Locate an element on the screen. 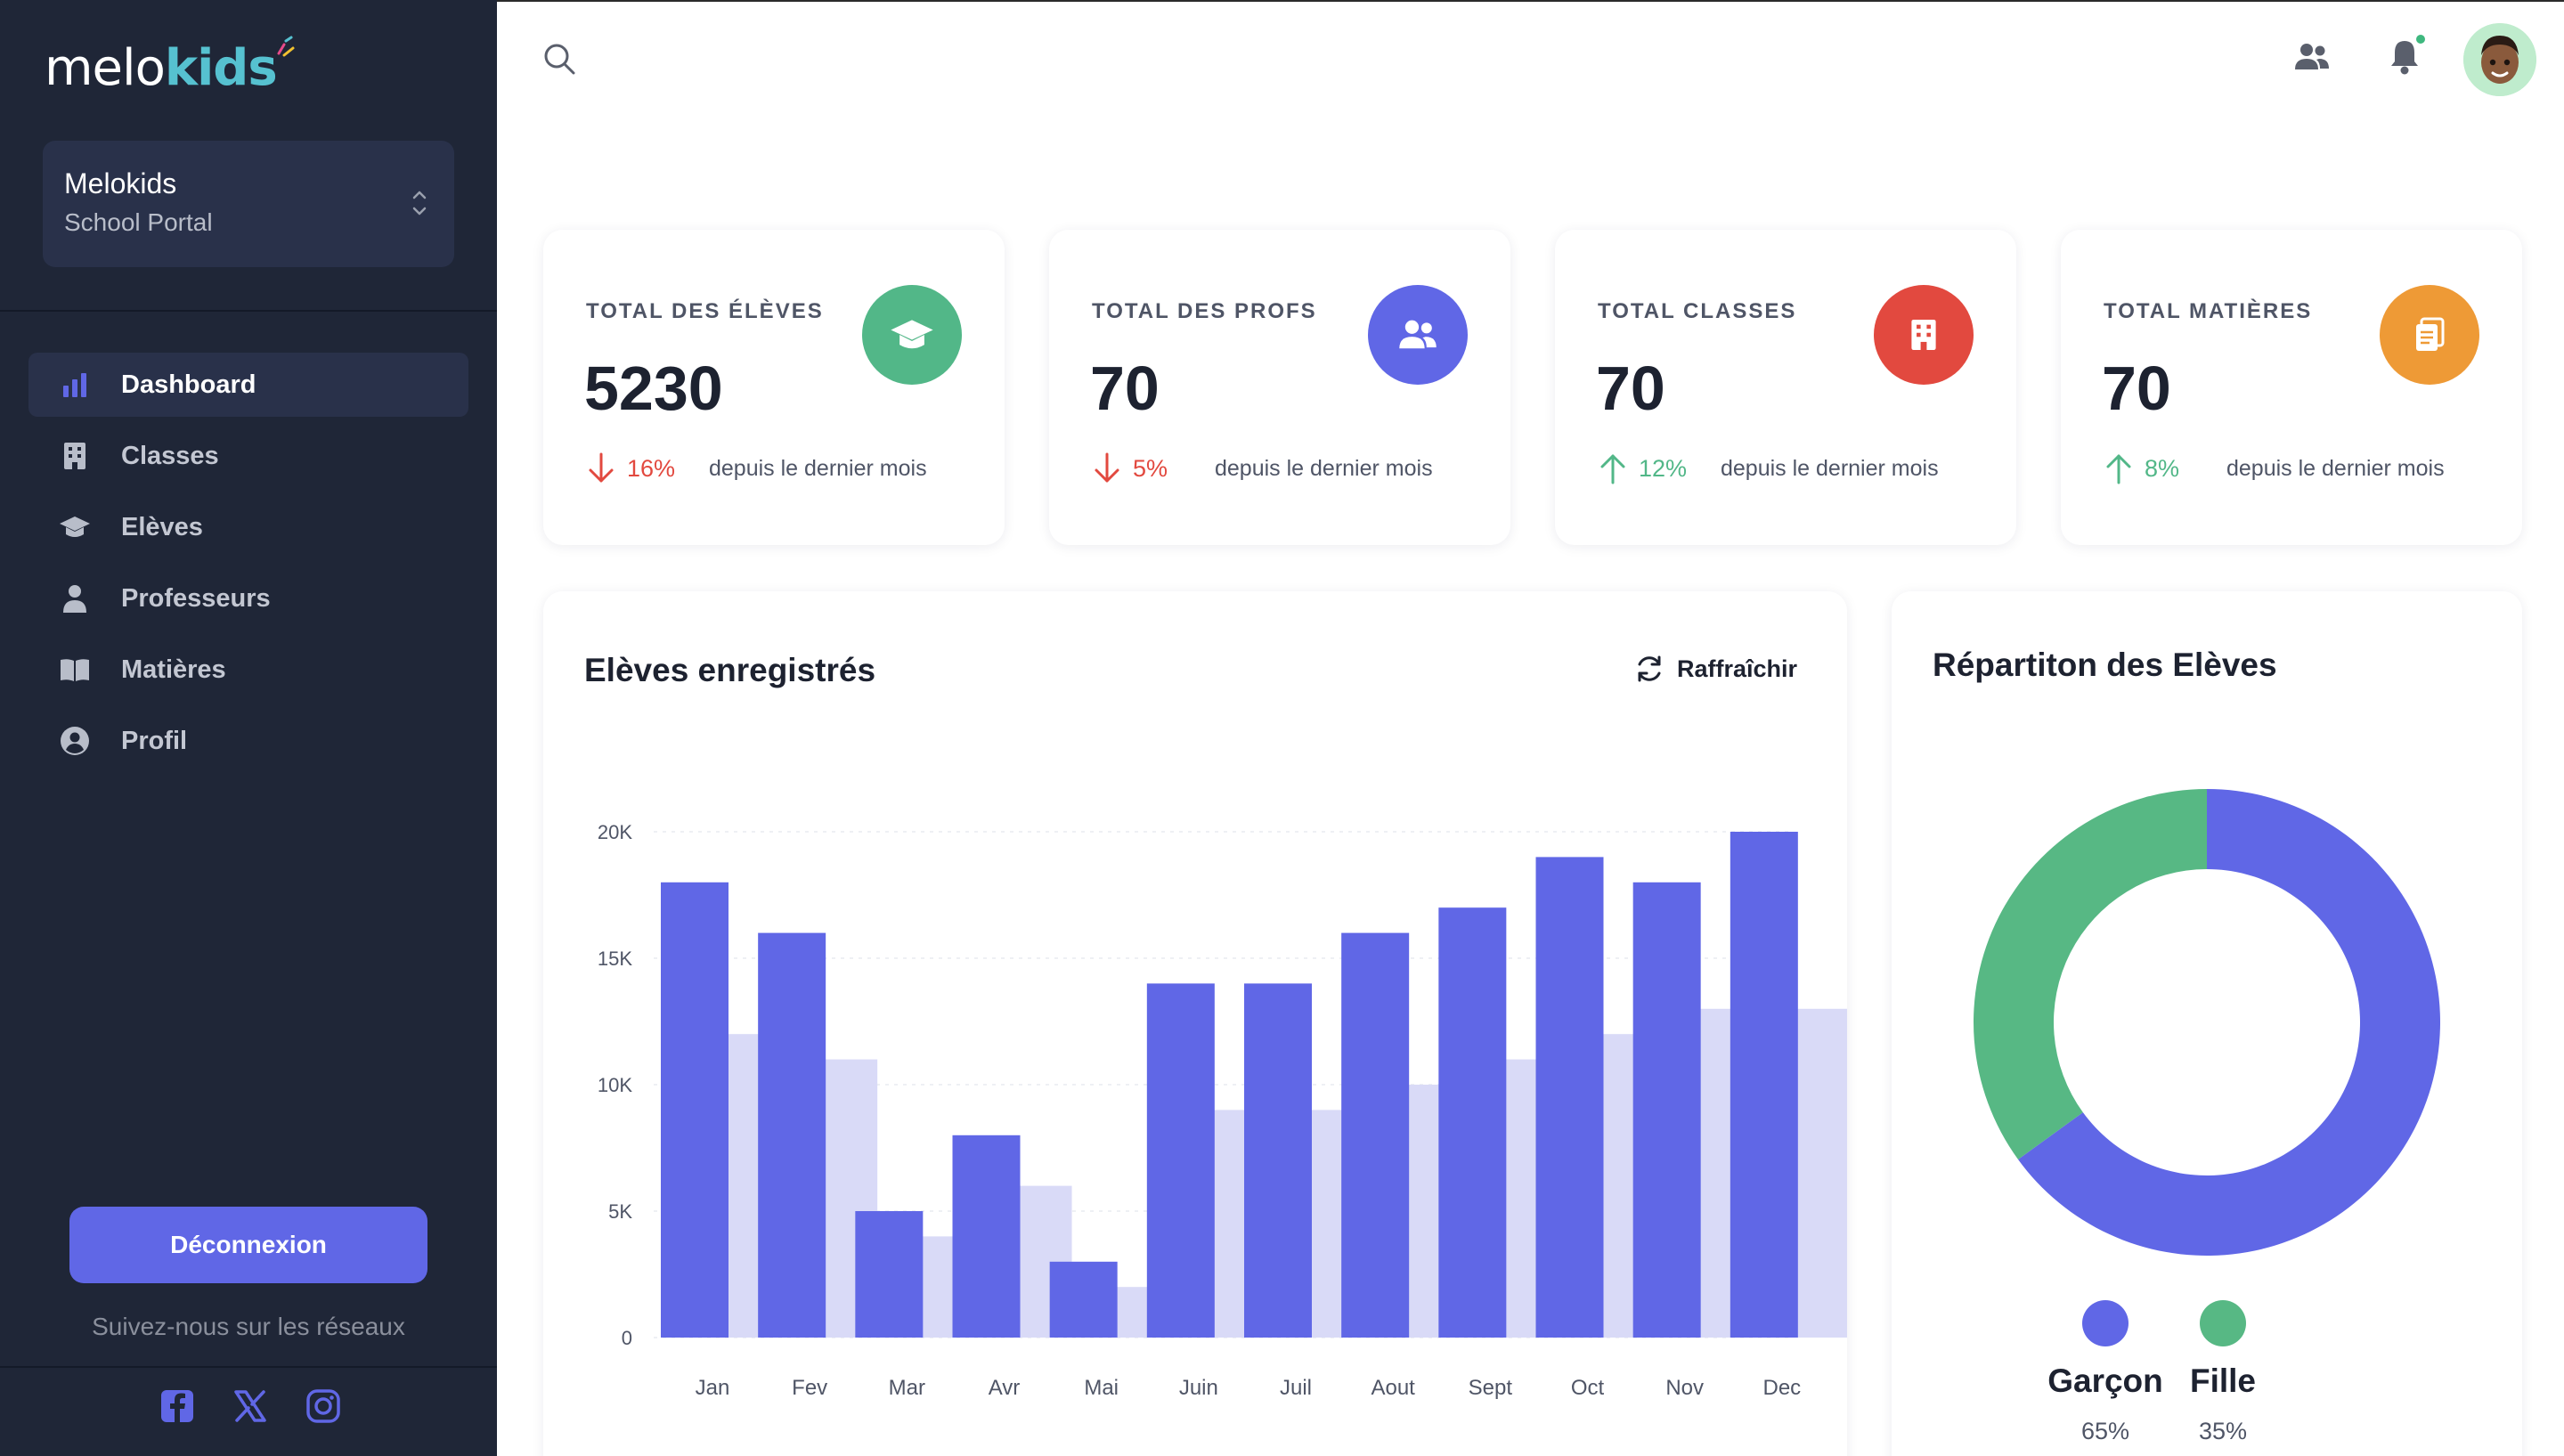 This screenshot has height=1456, width=2564. chevron-up-down-icon is located at coordinates (419, 203).